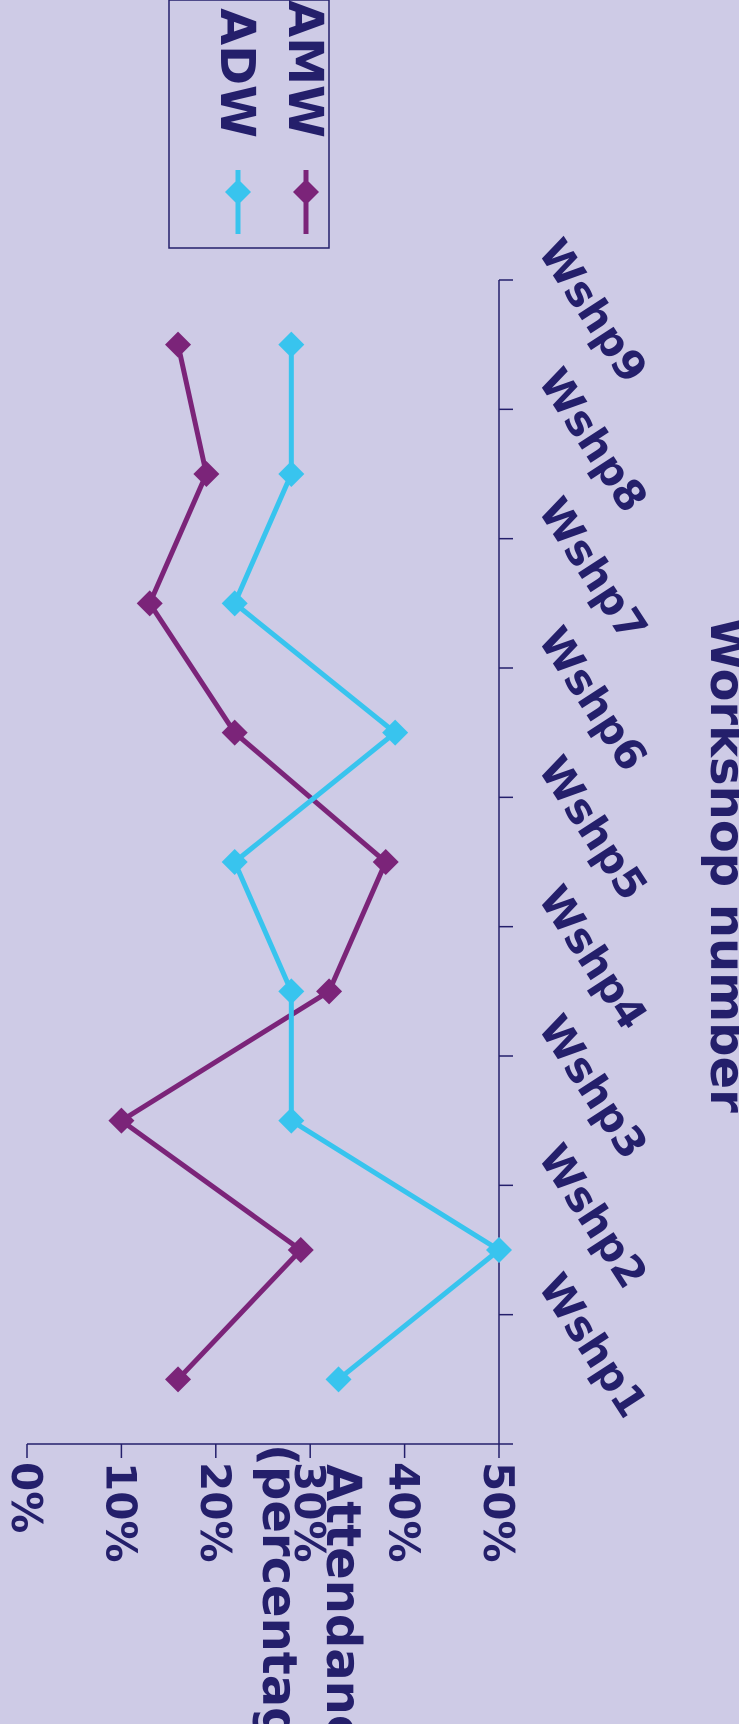 The width and height of the screenshot is (739, 1724). I want to click on x-tick-label: Wshp7, so click(593, 569).